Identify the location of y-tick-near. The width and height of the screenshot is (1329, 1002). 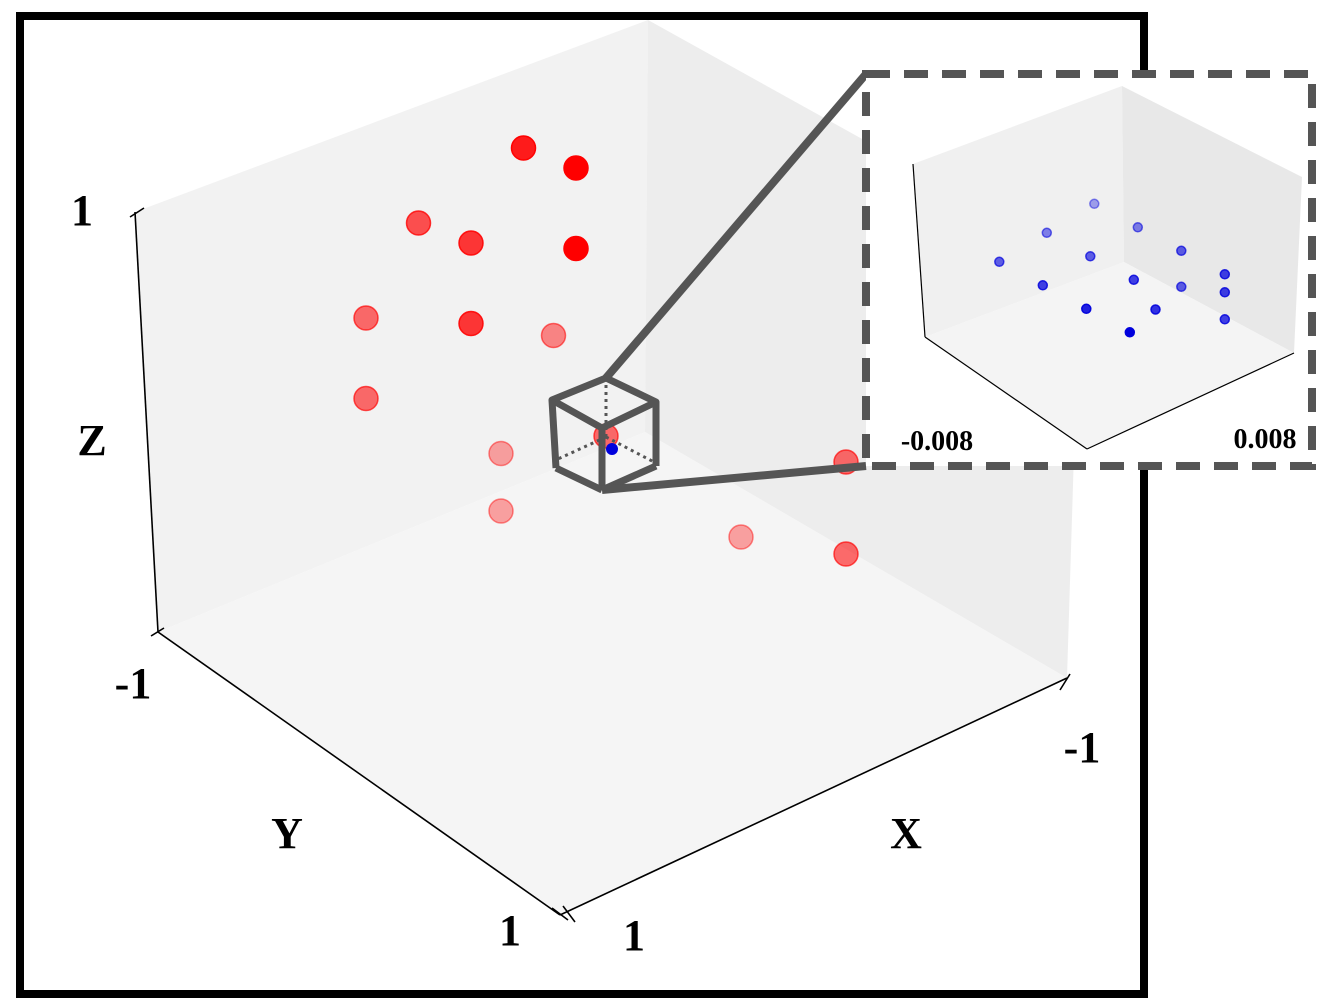
(560, 914).